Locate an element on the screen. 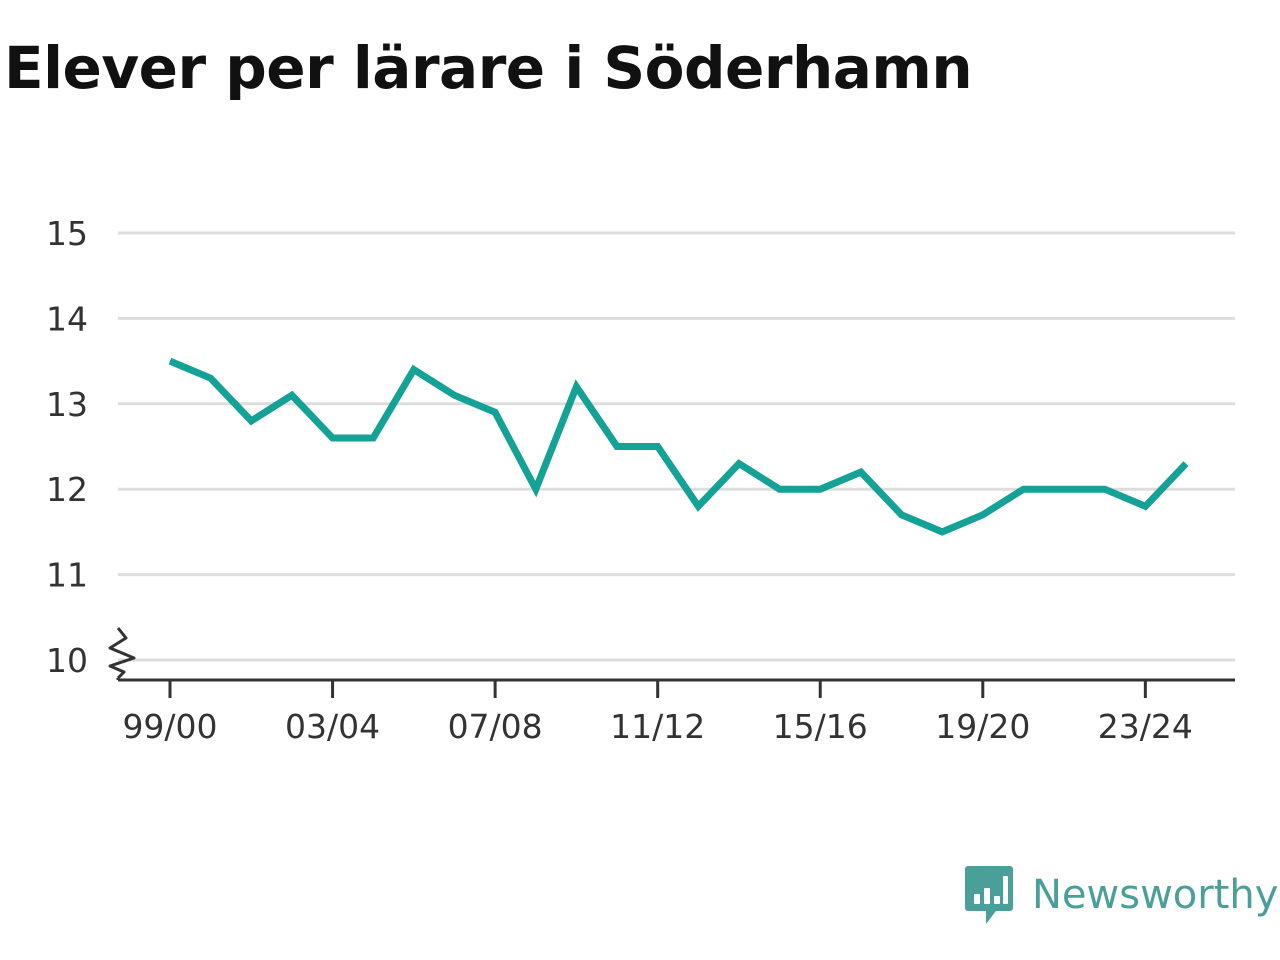  y-tick-label: 11 is located at coordinates (67, 575).